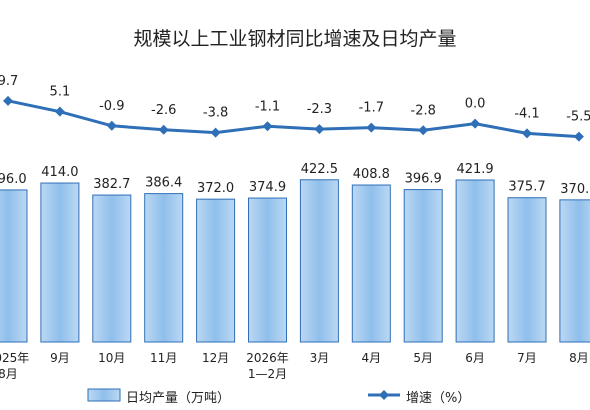 Image resolution: width=590 pixels, height=410 pixels. What do you see at coordinates (104, 395) in the screenshot?
I see `legend-swatch` at bounding box center [104, 395].